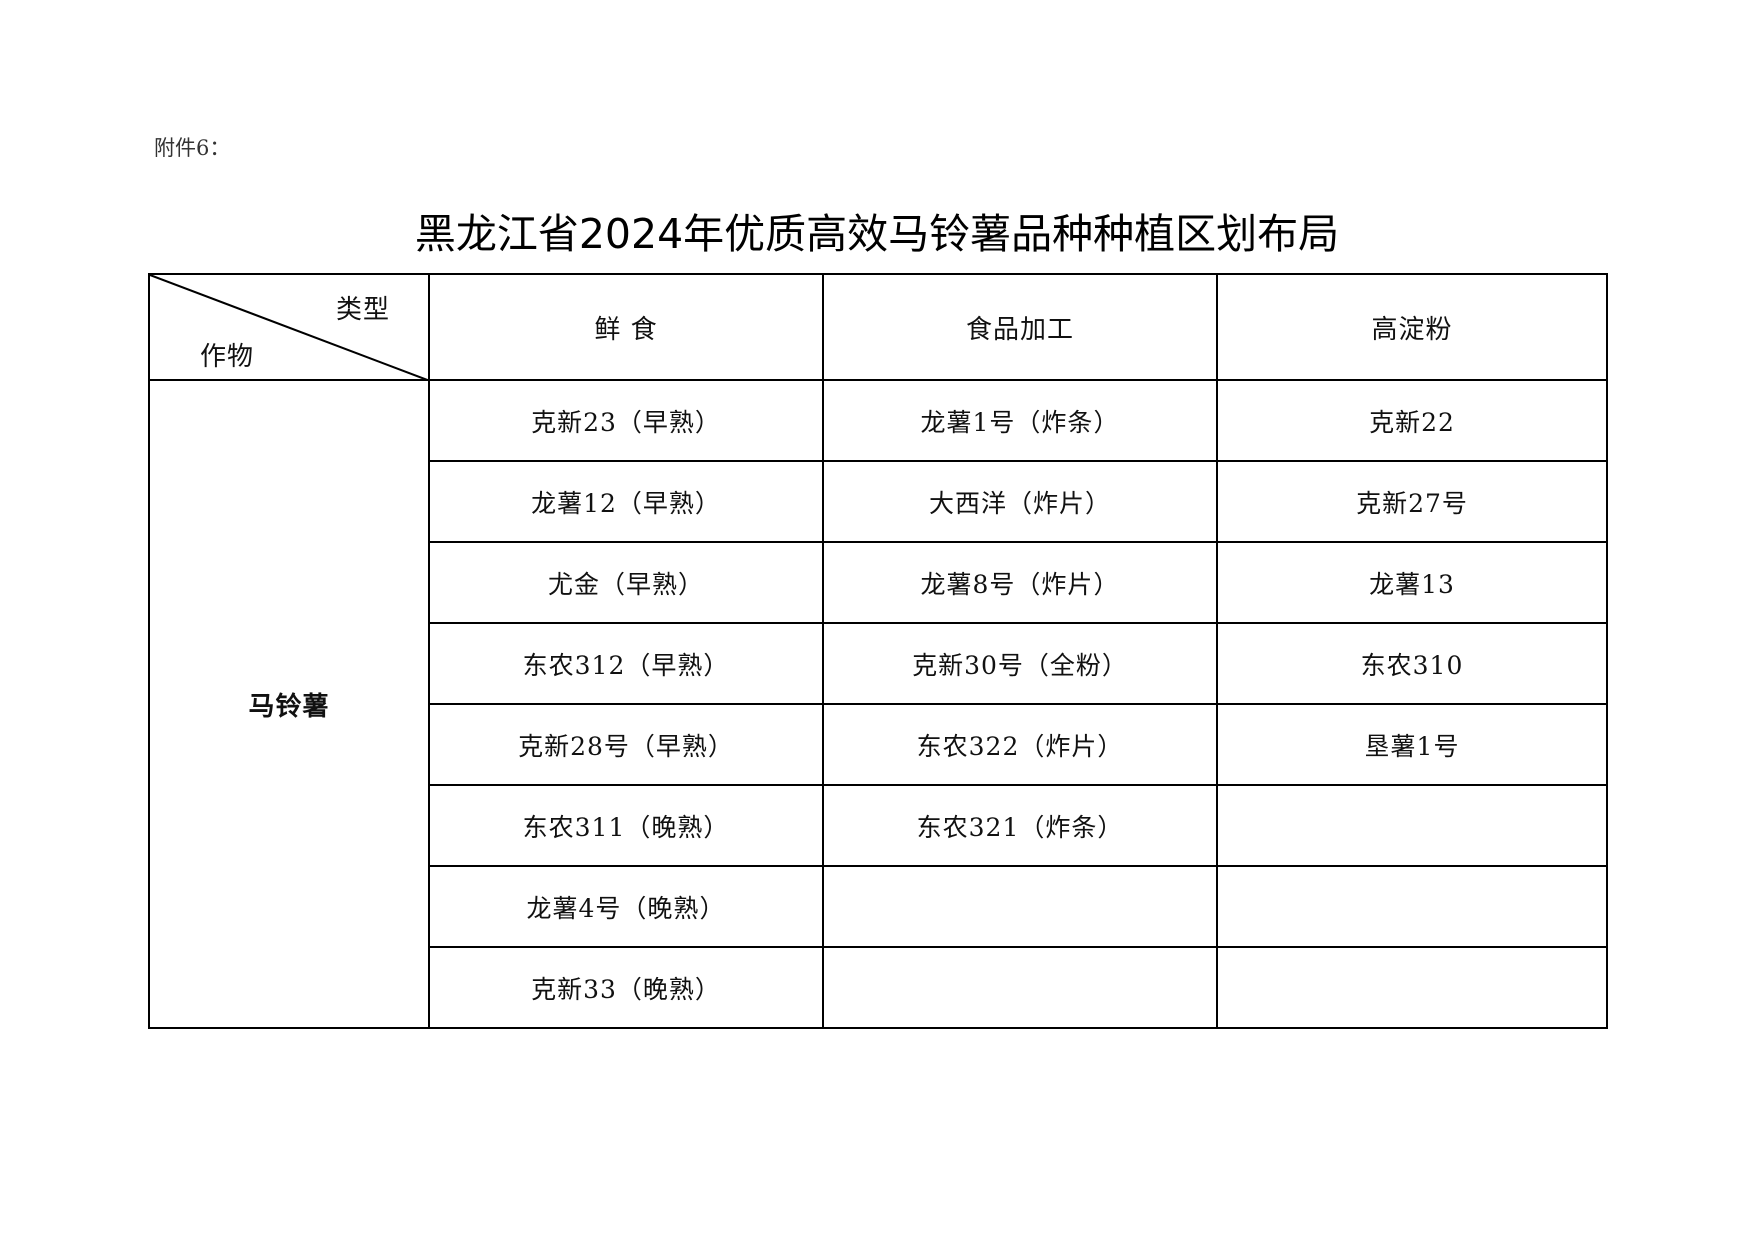 This screenshot has height=1240, width=1754. I want to click on table-cell: 龙薯12（早熟）, so click(626, 501).